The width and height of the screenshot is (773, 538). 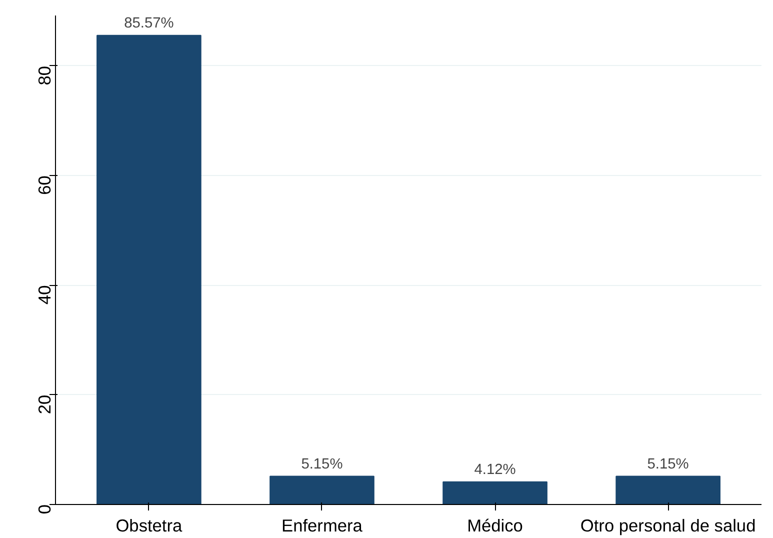 What do you see at coordinates (149, 23) in the screenshot?
I see `data-label: 85.57%` at bounding box center [149, 23].